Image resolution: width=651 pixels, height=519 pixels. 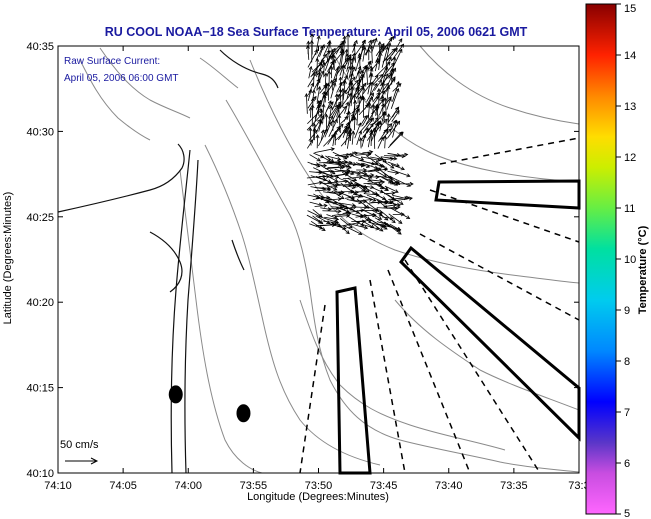 I want to click on current-label-line1: Raw Surface Current:, so click(x=112, y=61).